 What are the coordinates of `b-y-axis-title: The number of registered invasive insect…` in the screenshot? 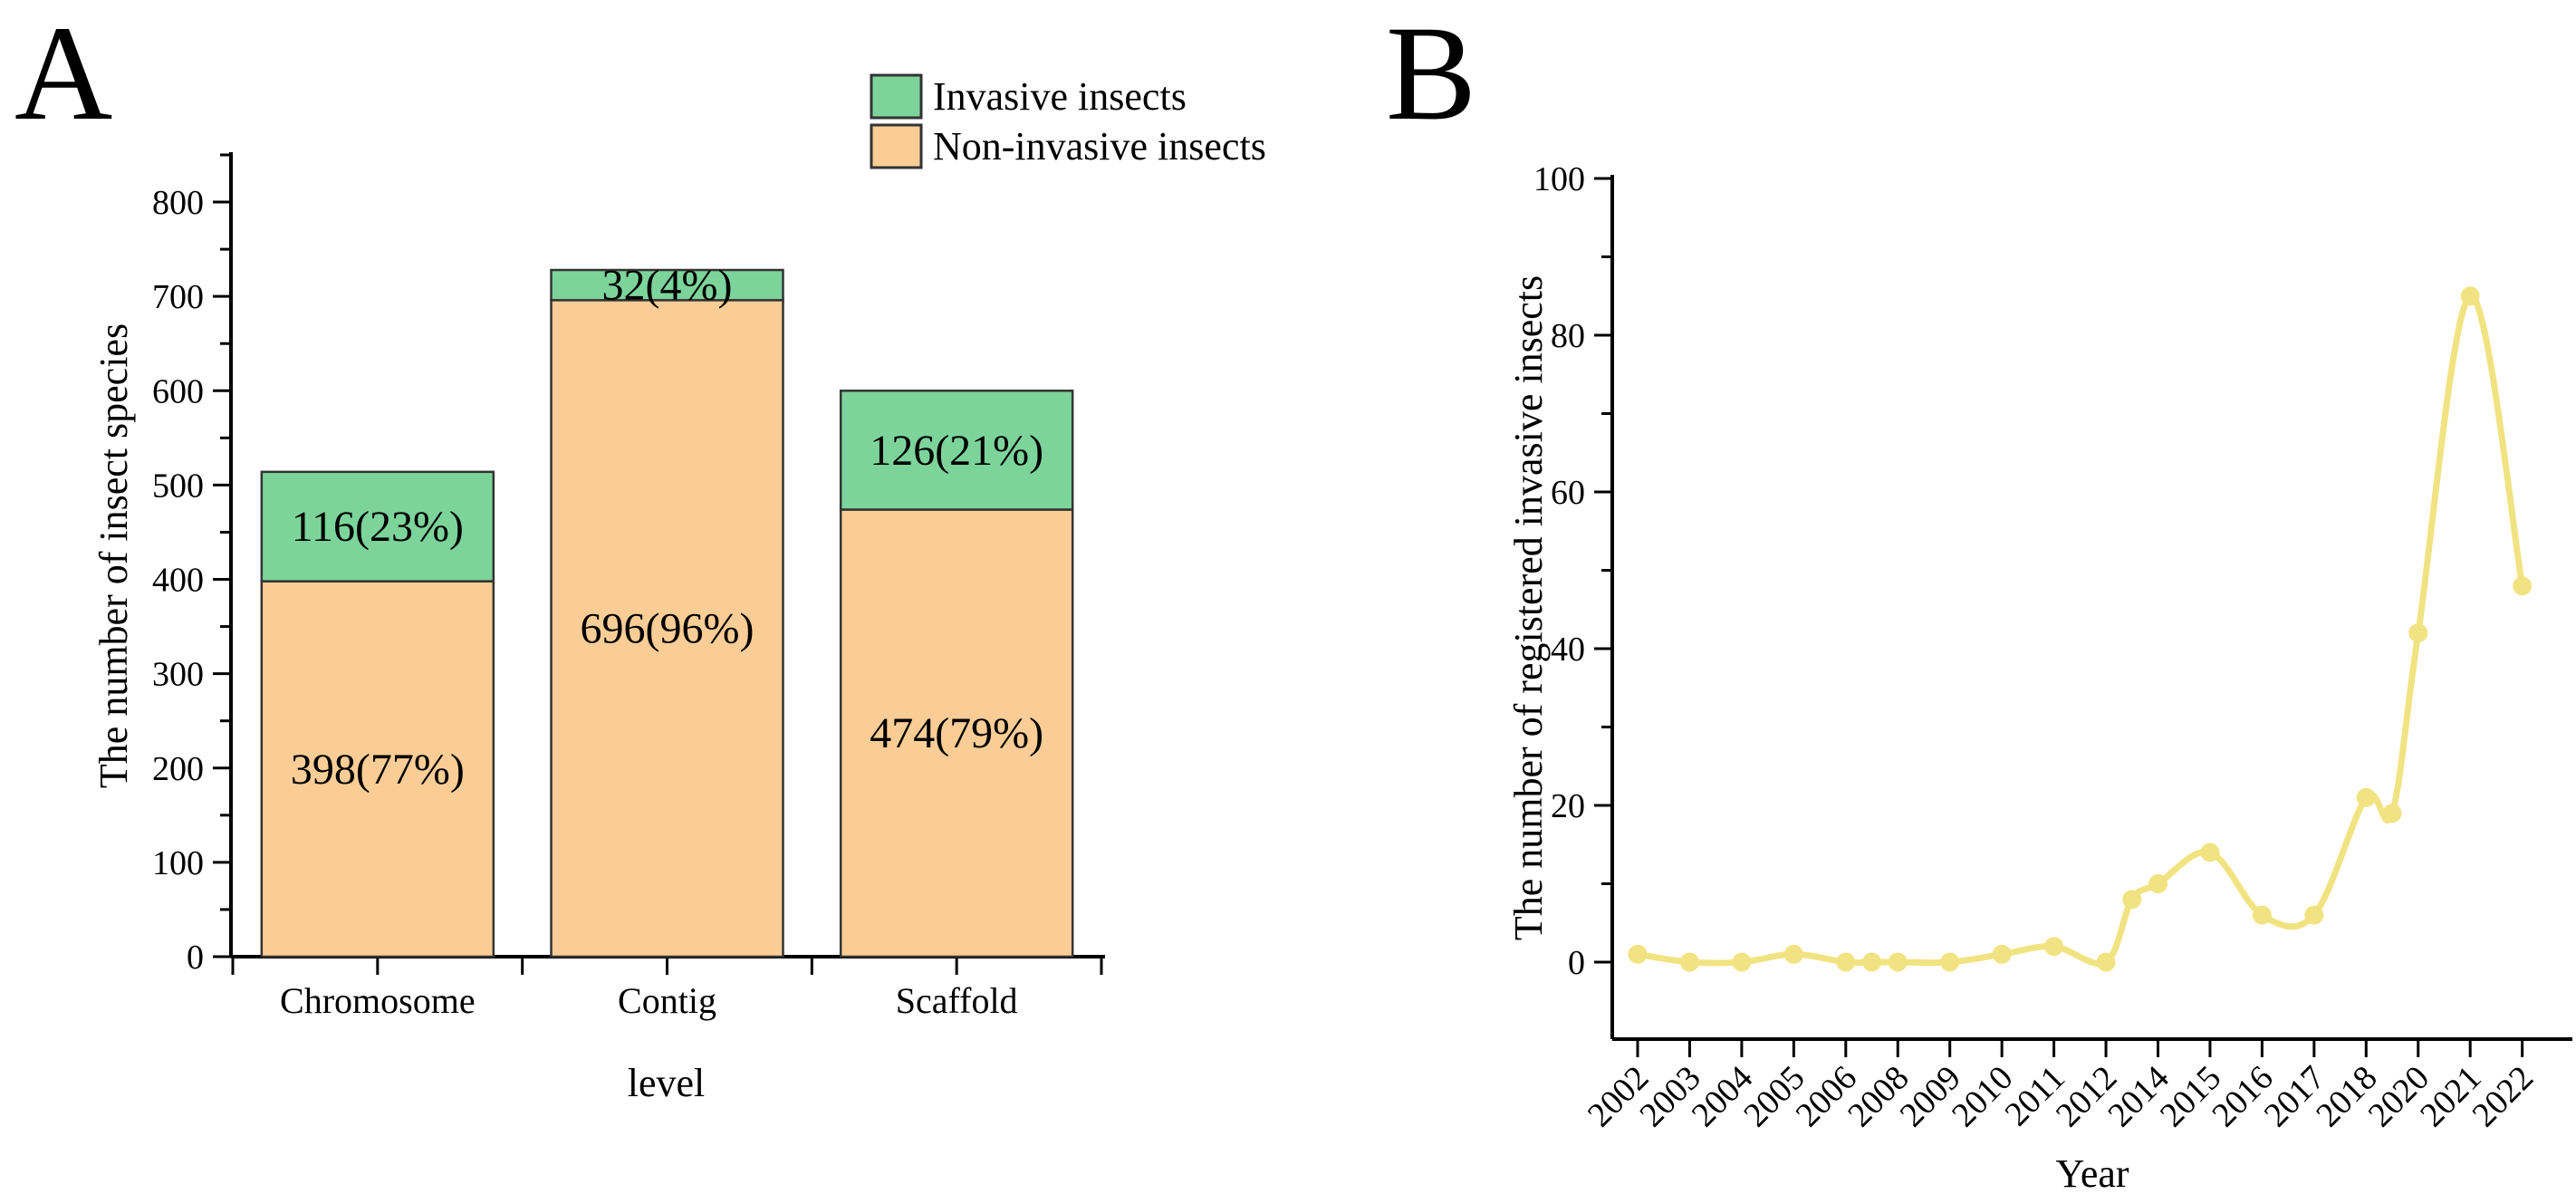 It's located at (1528, 607).